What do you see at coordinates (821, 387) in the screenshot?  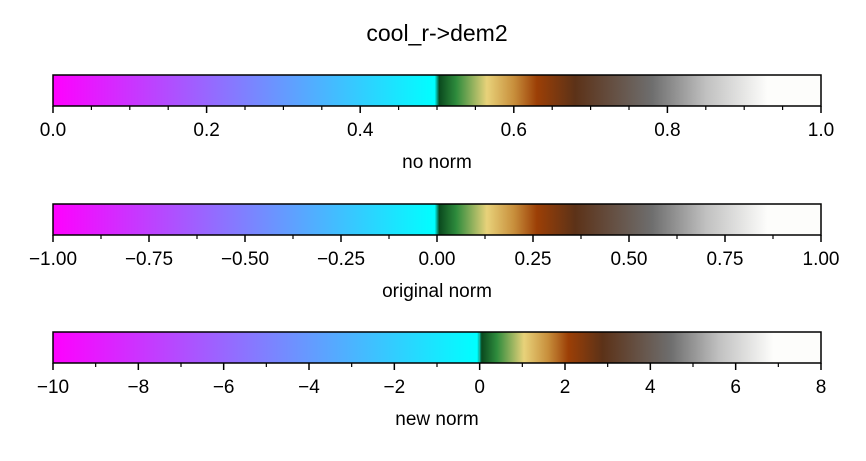 I see `tick-label: 8` at bounding box center [821, 387].